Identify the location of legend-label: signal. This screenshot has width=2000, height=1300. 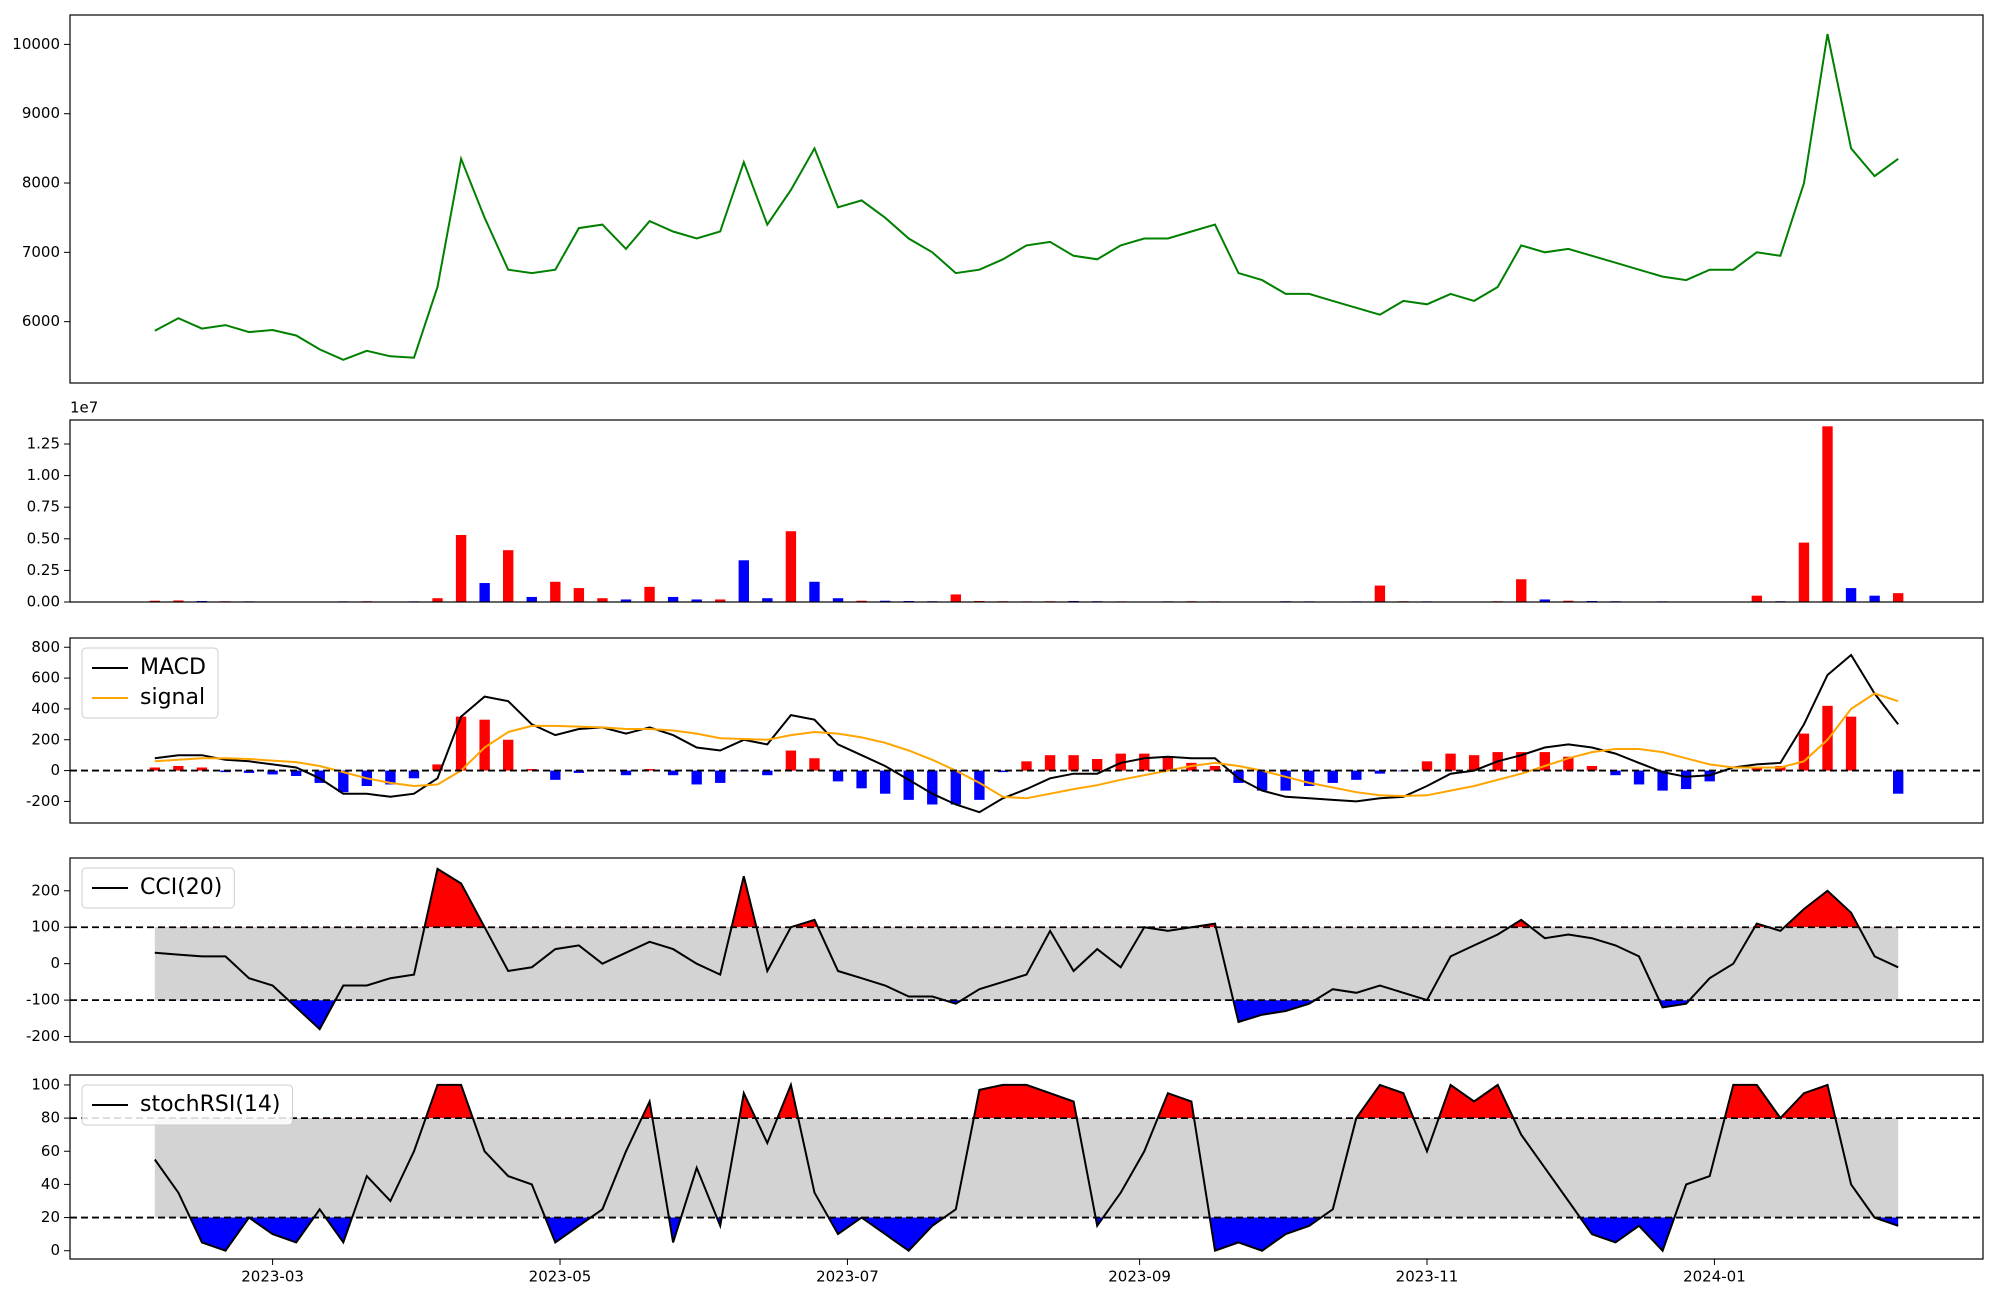
(172, 697).